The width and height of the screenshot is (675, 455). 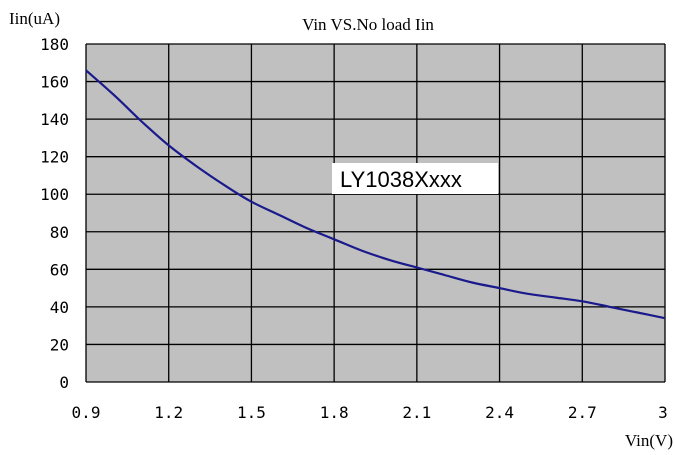 I want to click on y-tick-label: 40, so click(x=59, y=307).